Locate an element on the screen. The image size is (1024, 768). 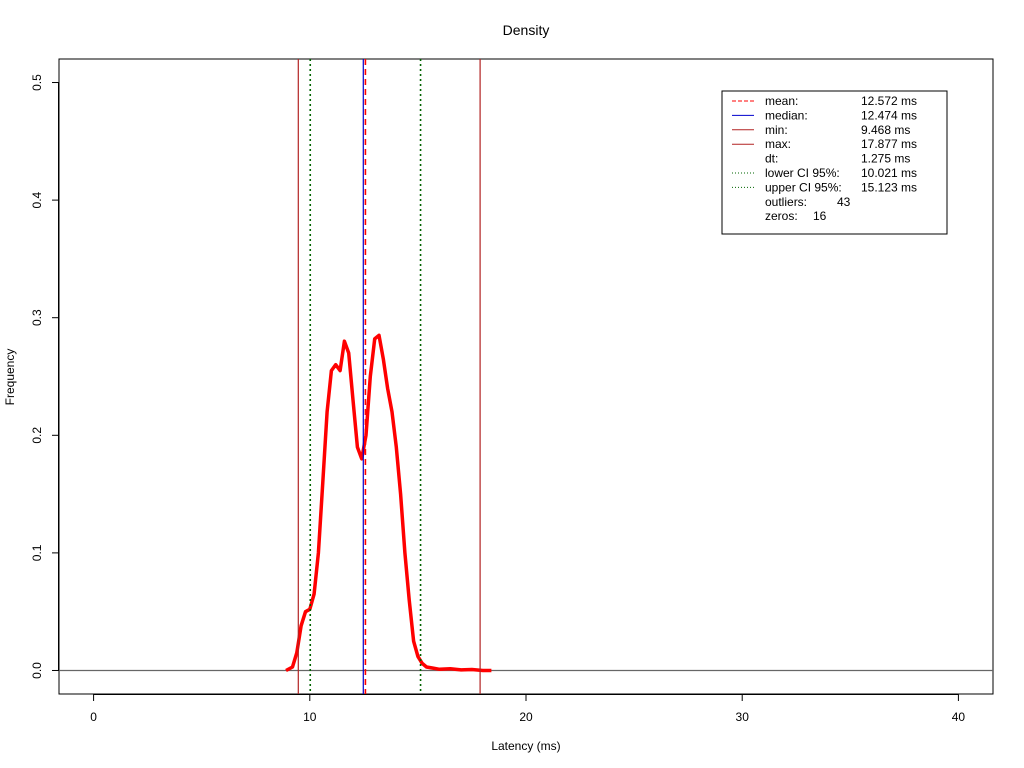
legend-label-upper-ci-95: upper CI 95%: is located at coordinates (803, 187).